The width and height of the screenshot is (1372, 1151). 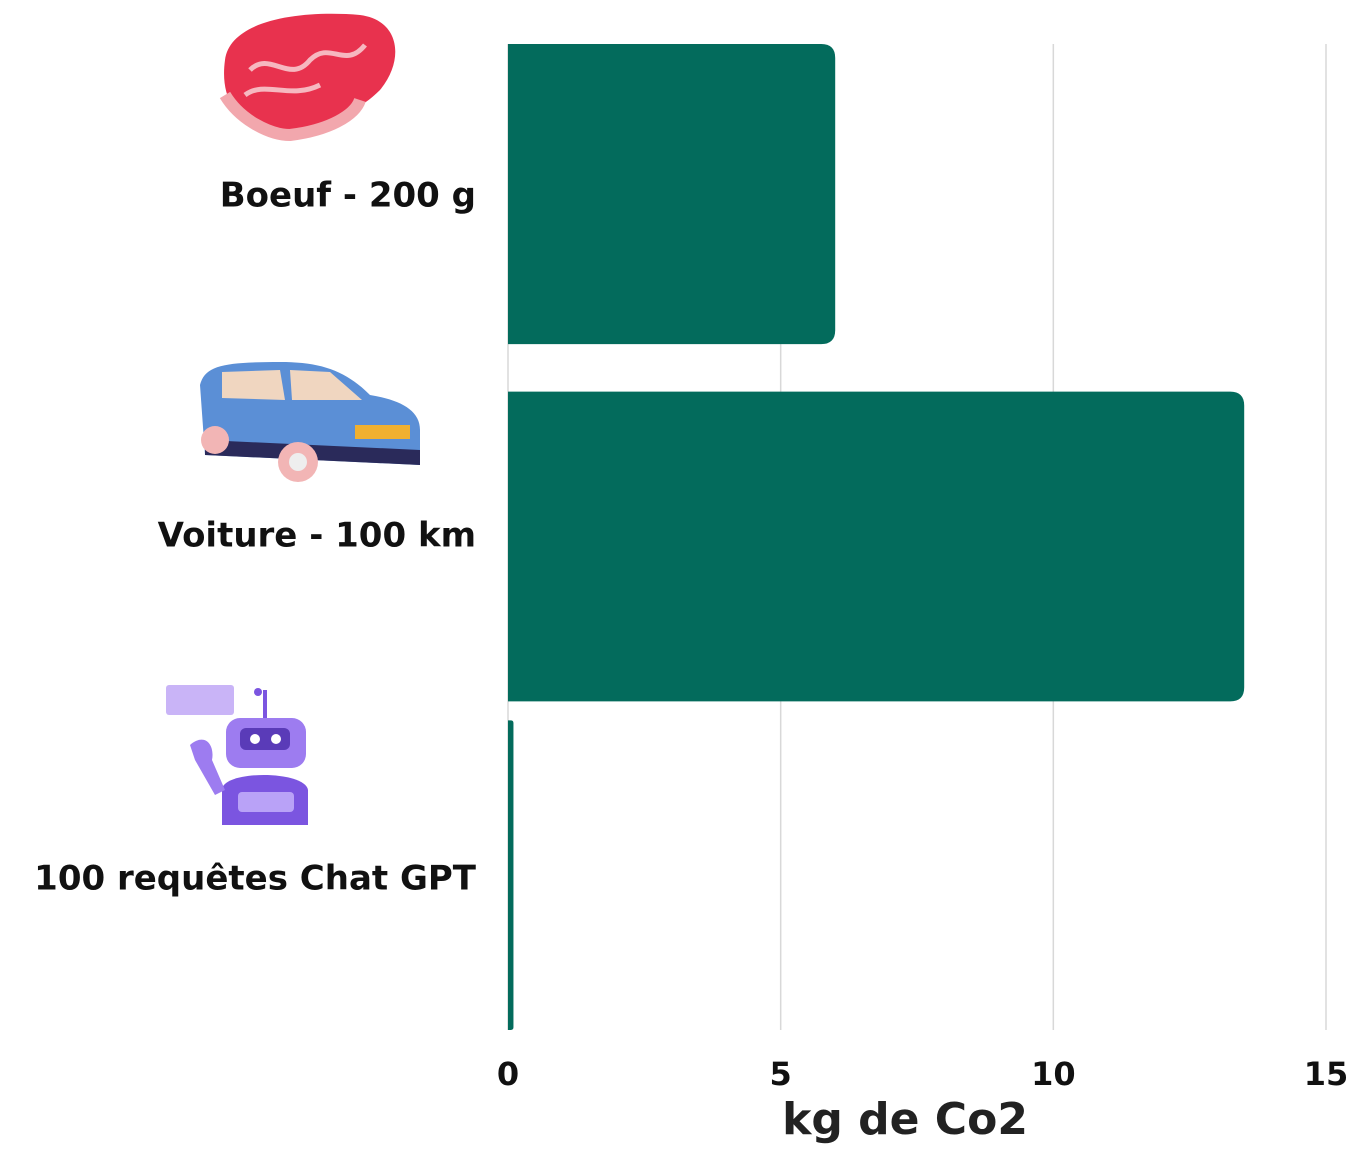 What do you see at coordinates (255, 879) in the screenshot?
I see `category-label: 100 requêtes Chat GPT` at bounding box center [255, 879].